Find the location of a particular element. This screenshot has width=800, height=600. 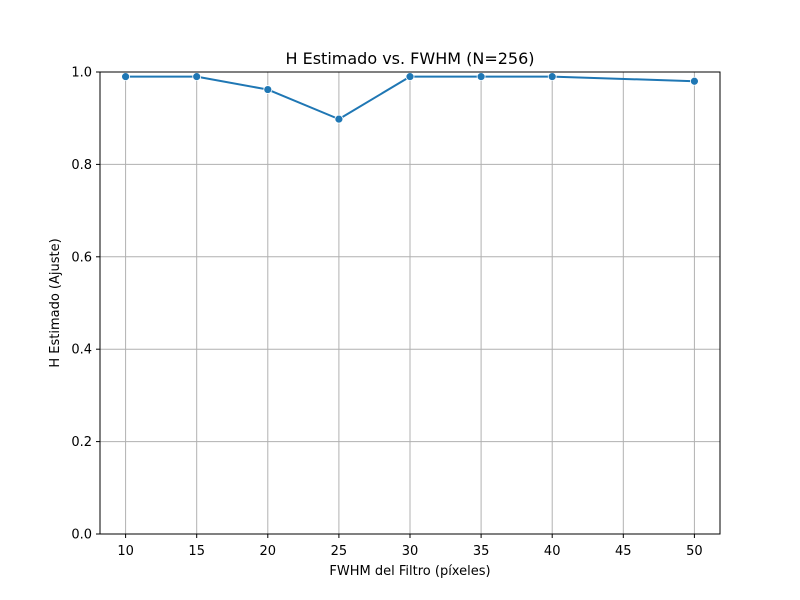

y-tick-label: 0.6 is located at coordinates (81, 257).